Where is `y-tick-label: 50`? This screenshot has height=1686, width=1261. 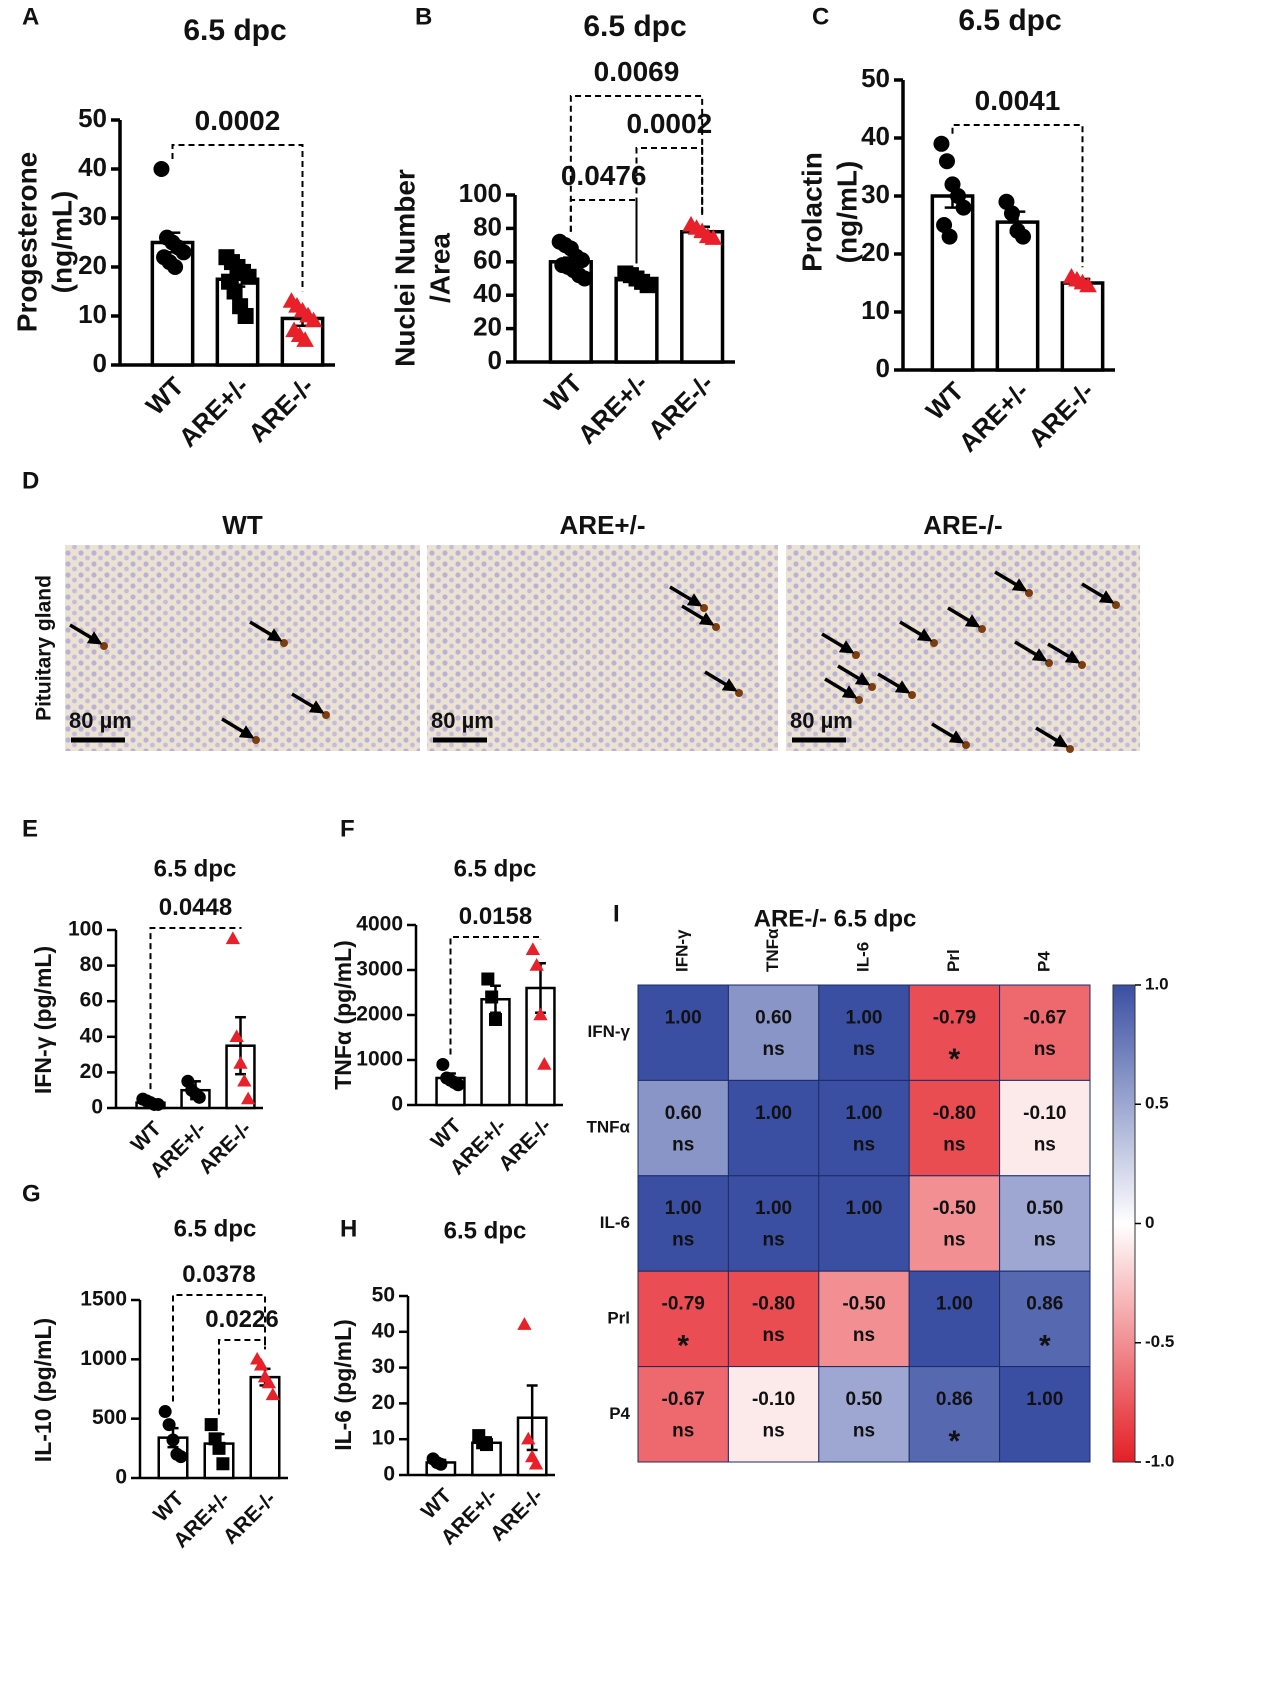 y-tick-label: 50 is located at coordinates (92, 118).